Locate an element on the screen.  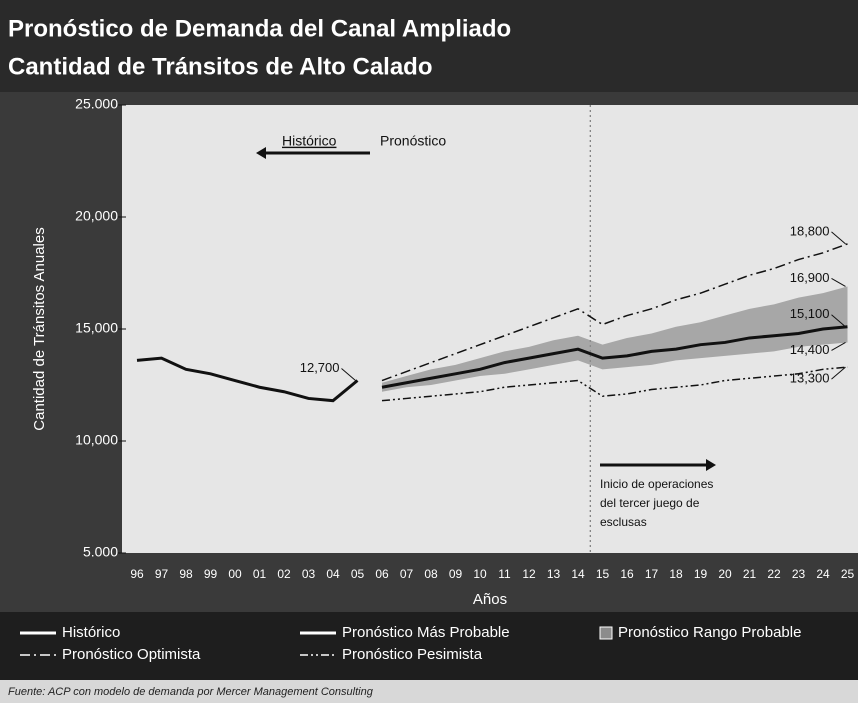
data-label: 13,300 is located at coordinates (810, 378).